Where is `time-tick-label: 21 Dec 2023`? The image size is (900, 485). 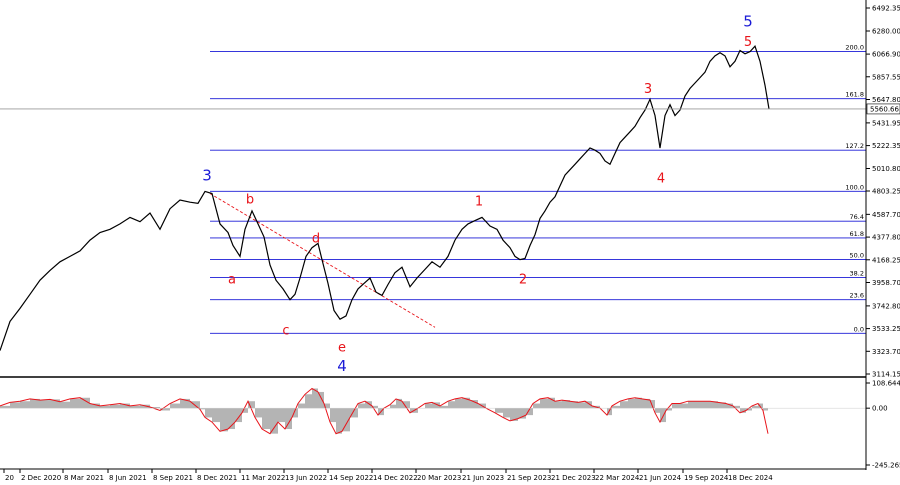 time-tick-label: 21 Dec 2023 is located at coordinates (573, 478).